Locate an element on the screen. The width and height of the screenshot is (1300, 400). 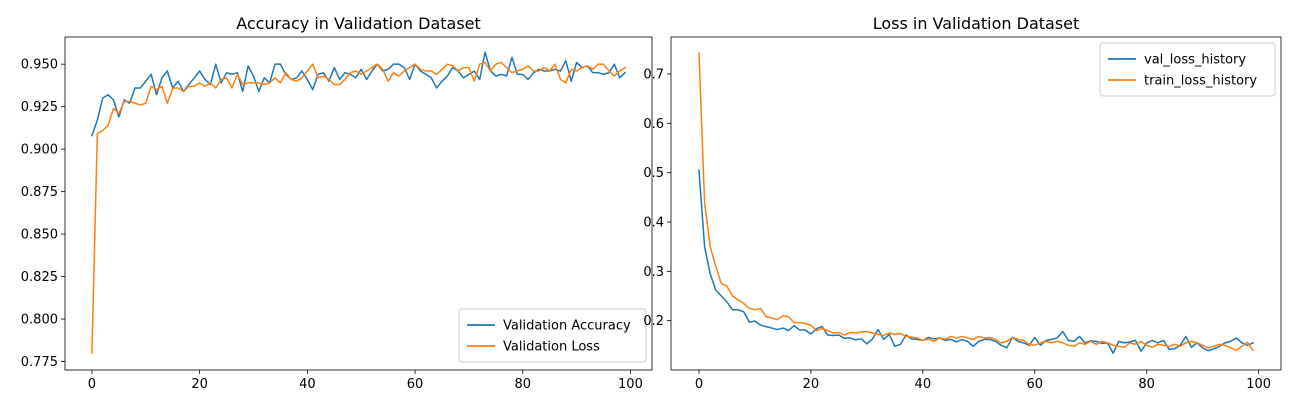
y-tick-label: 0.6 is located at coordinates (653, 124).